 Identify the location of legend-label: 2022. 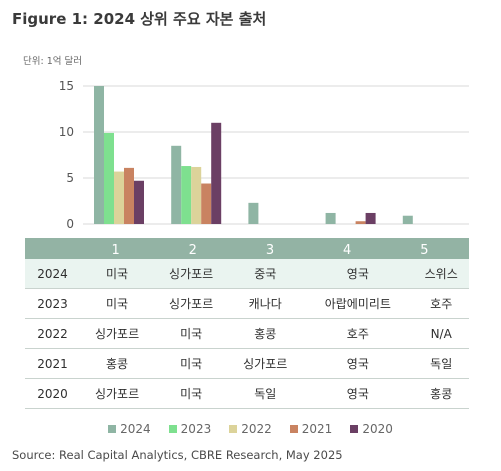
(256, 429).